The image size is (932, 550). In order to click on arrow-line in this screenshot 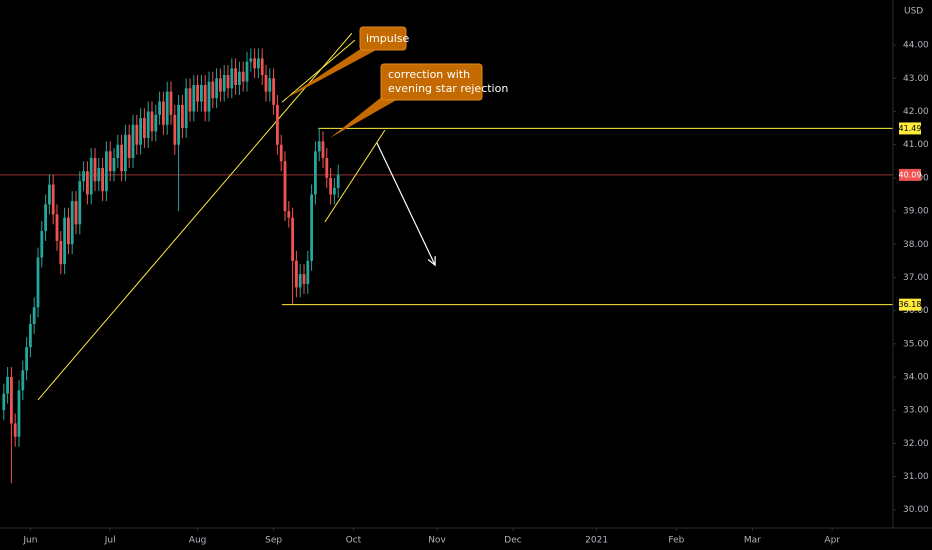, I will do `click(406, 204)`.